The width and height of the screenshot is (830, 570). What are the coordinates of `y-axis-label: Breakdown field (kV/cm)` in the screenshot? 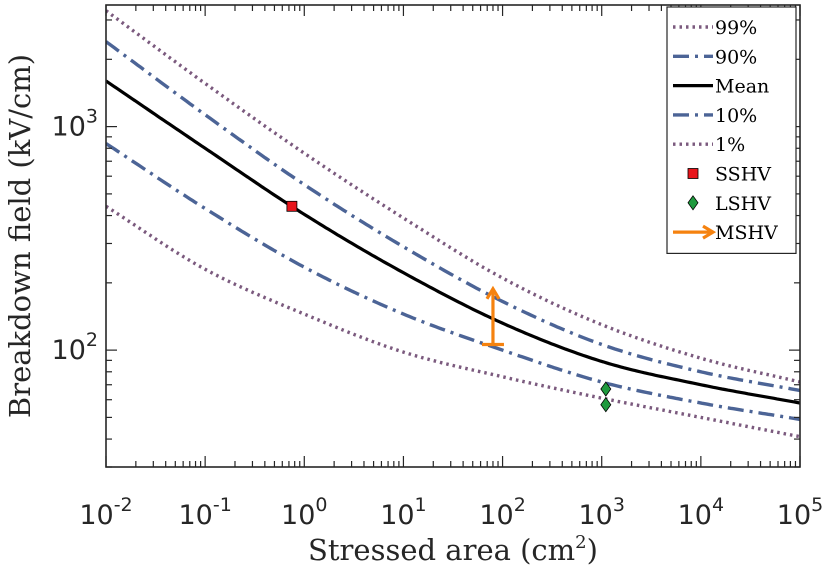 It's located at (20, 236).